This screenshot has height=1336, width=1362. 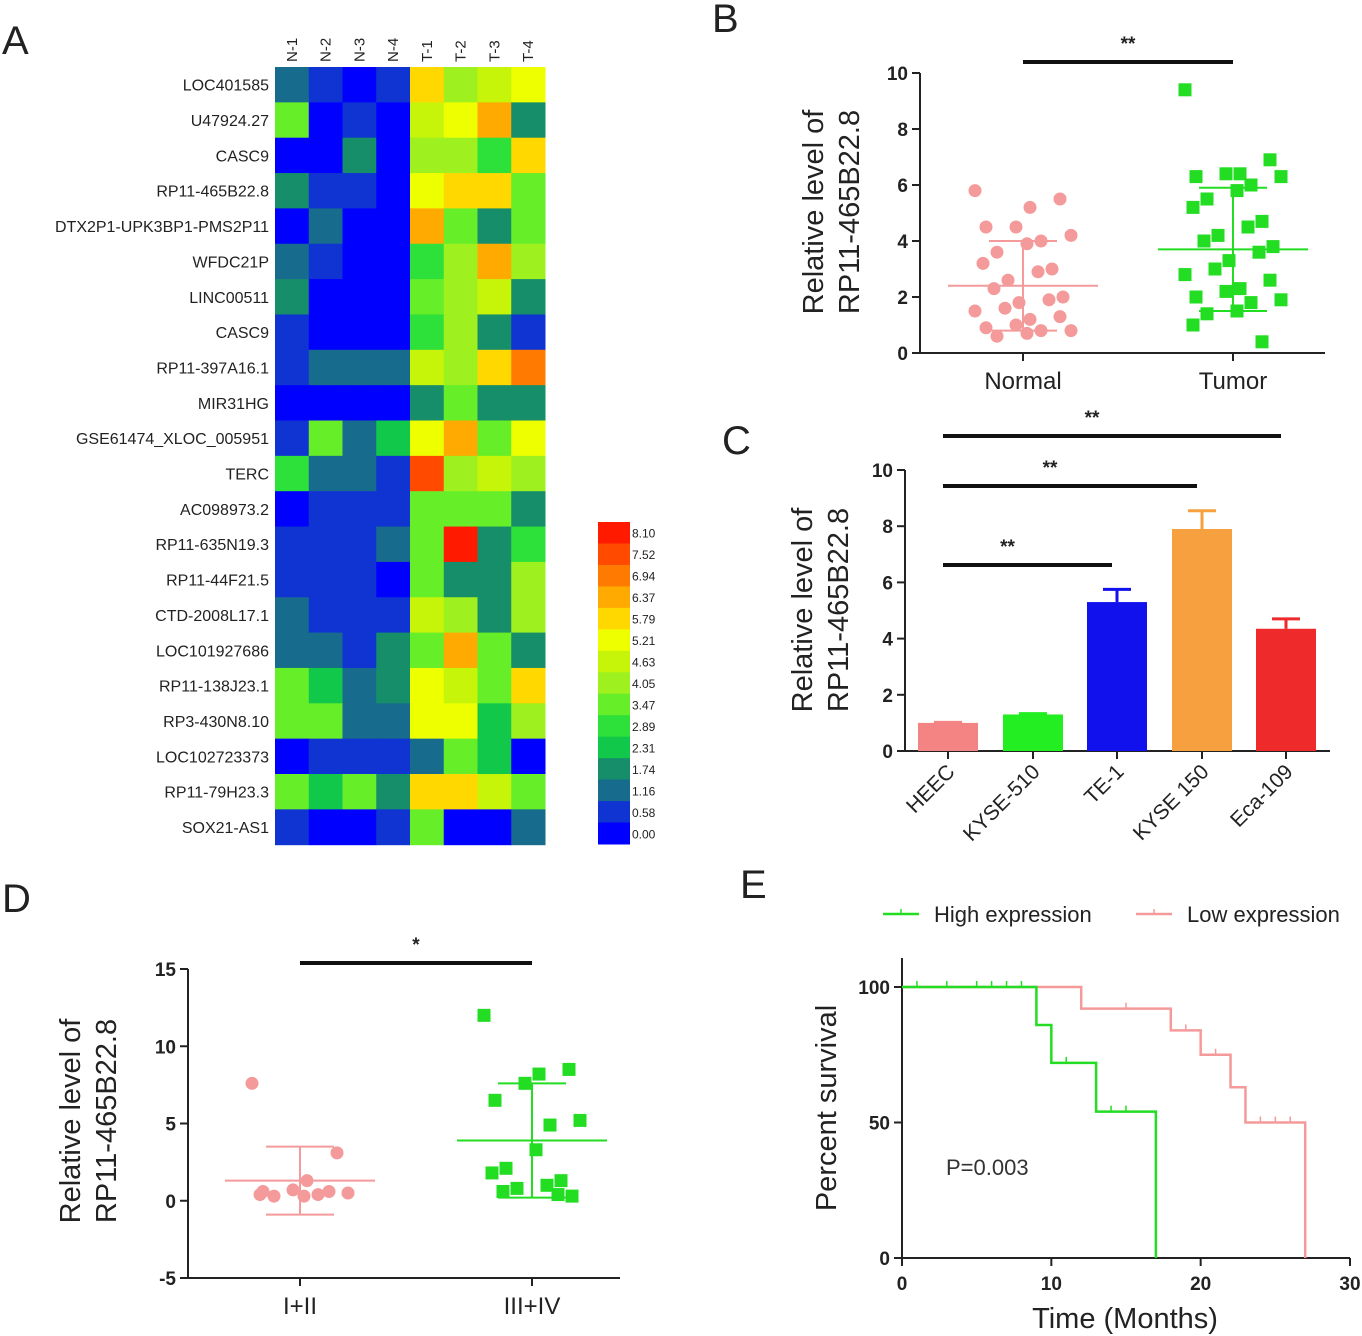 What do you see at coordinates (162, 227) in the screenshot?
I see `heatmap-row-label: DTX2P1-UPK3BP1-PMS2P11` at bounding box center [162, 227].